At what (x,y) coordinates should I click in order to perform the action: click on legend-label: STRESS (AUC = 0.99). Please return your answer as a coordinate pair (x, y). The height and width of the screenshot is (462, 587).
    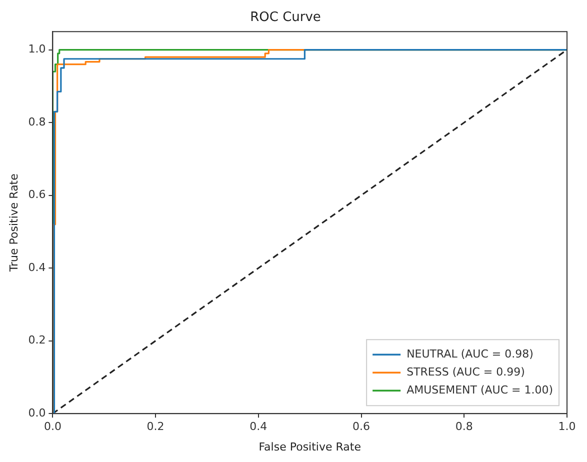
    Looking at the image, I should click on (465, 371).